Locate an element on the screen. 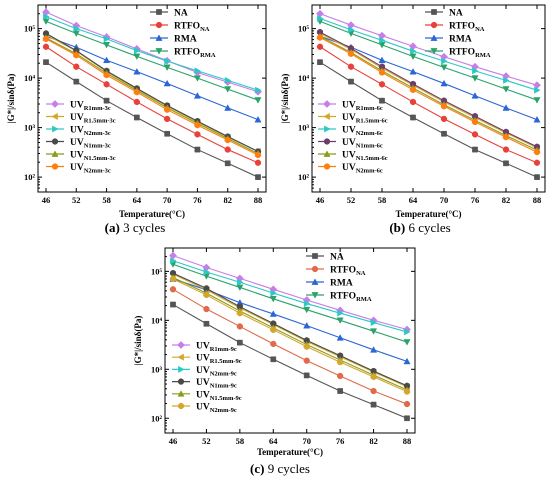  series-legend-label: UVR1.5mm-3c is located at coordinates (93, 119).